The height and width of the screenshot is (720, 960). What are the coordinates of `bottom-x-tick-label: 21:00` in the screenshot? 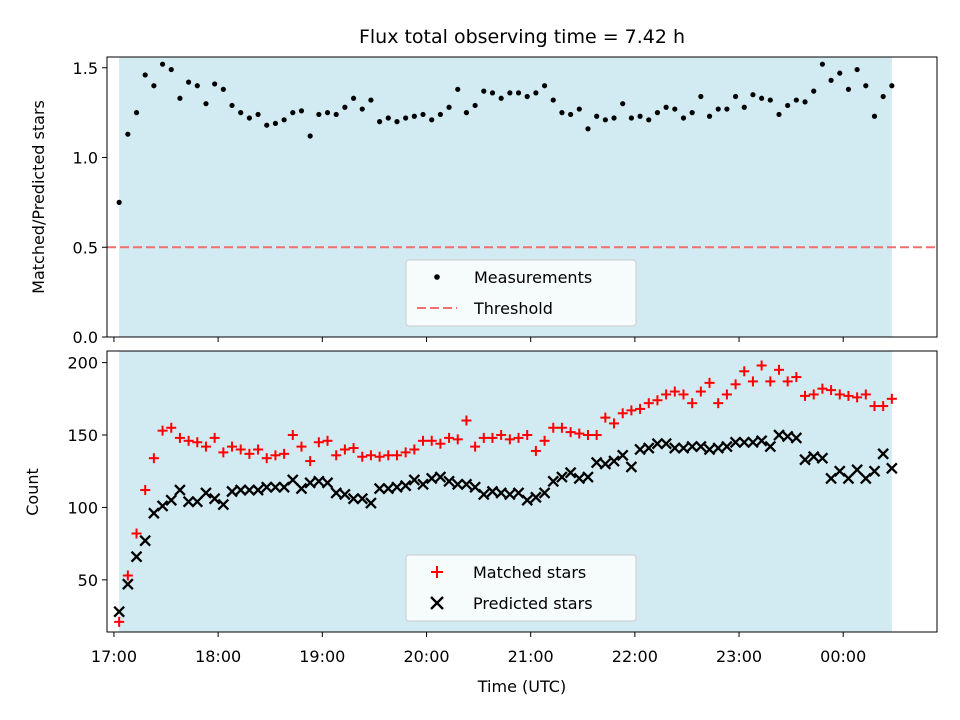 It's located at (531, 656).